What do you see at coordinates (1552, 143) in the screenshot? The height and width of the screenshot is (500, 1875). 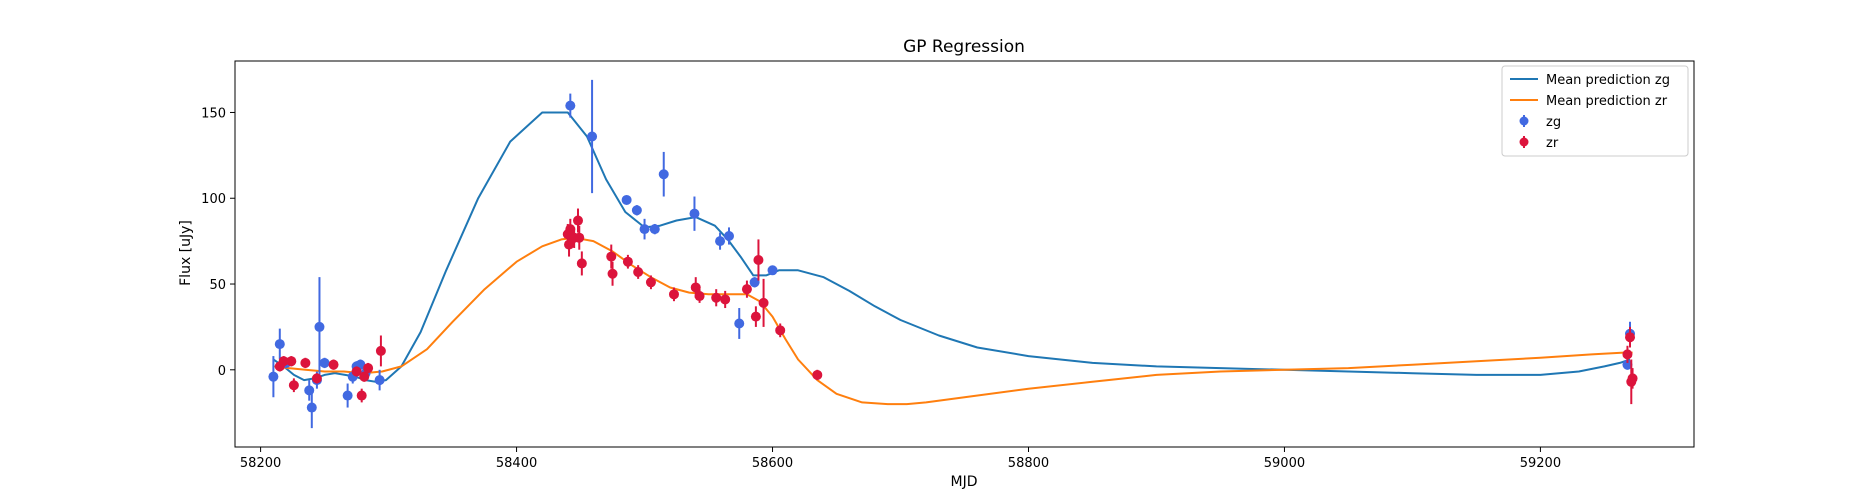 I see `legend-label-3: zr` at bounding box center [1552, 143].